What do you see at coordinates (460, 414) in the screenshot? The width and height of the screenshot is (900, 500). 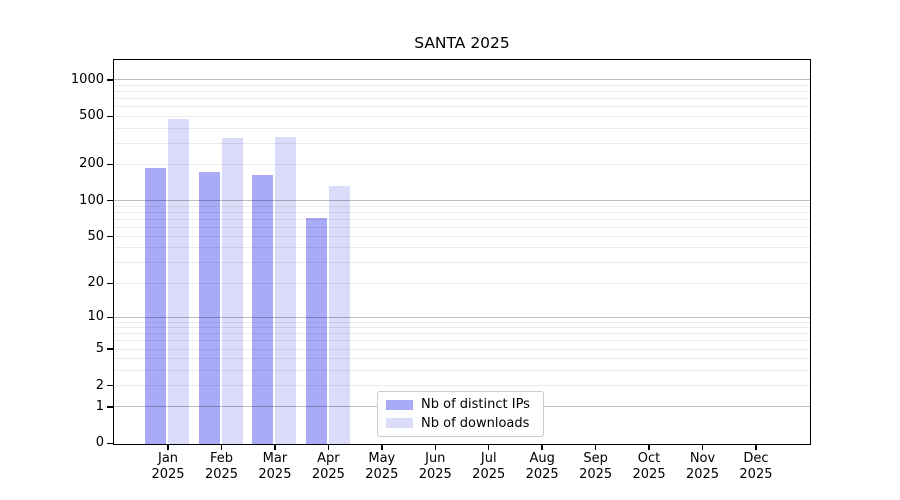 I see `legend: Nb of distinct IPs Nb of downloads` at bounding box center [460, 414].